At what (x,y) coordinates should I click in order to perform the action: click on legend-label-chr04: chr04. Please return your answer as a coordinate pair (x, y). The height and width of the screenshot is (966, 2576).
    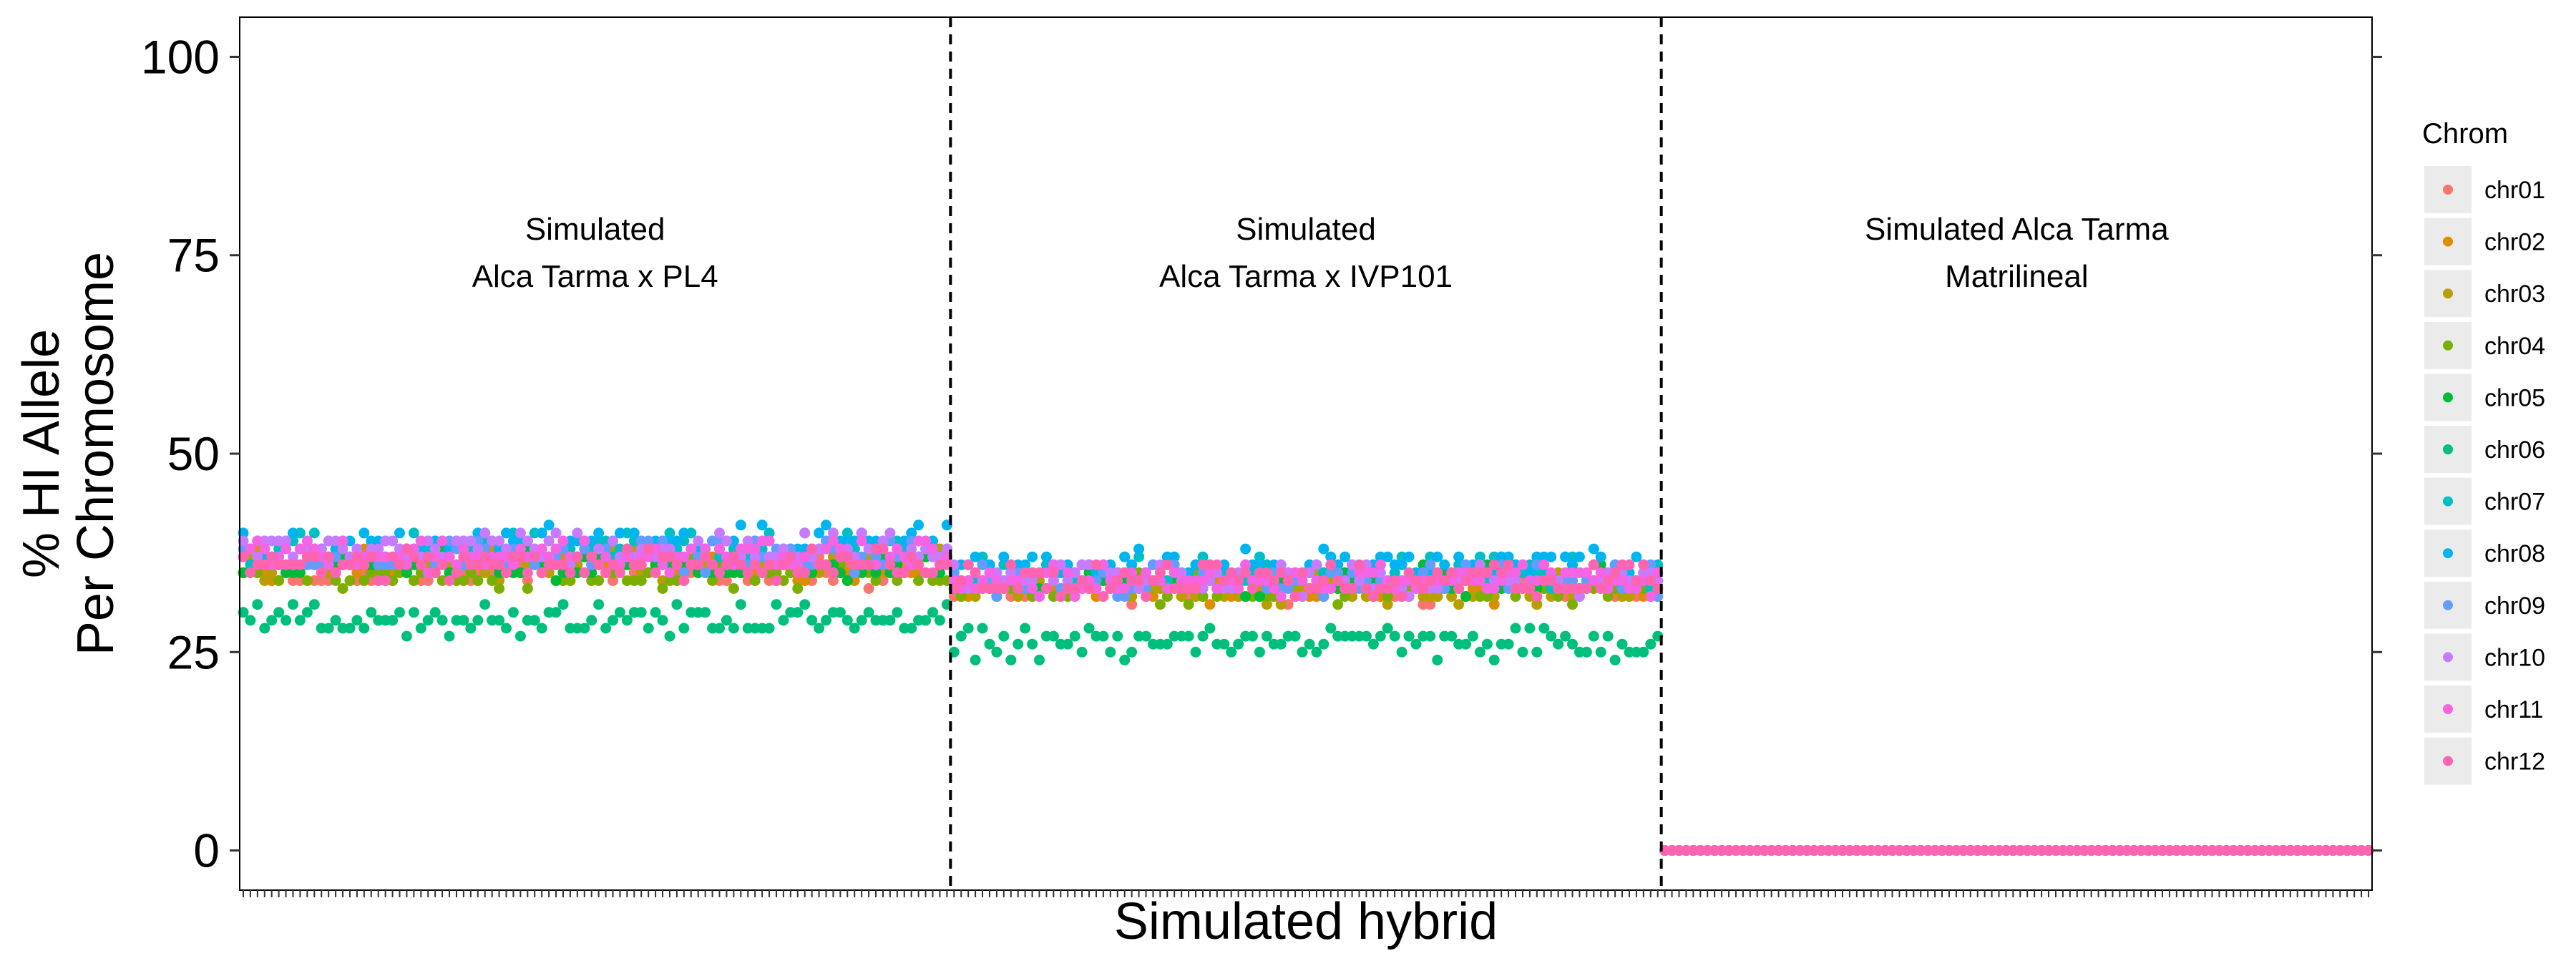
    Looking at the image, I should click on (2514, 346).